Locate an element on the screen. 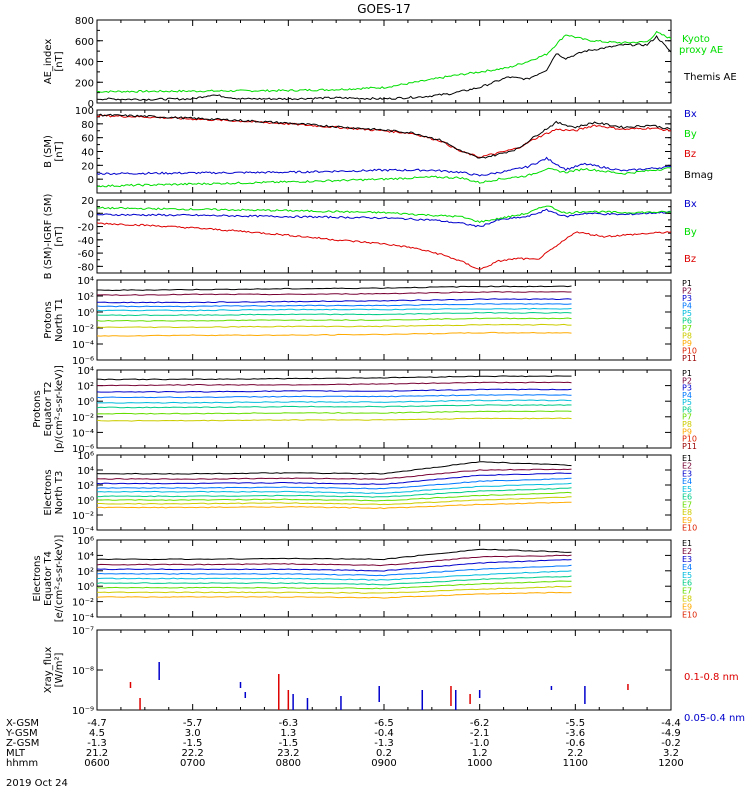 Image resolution: width=750 pixels, height=800 pixels. y-tick-label: 10⁻⁸ is located at coordinates (83, 671).